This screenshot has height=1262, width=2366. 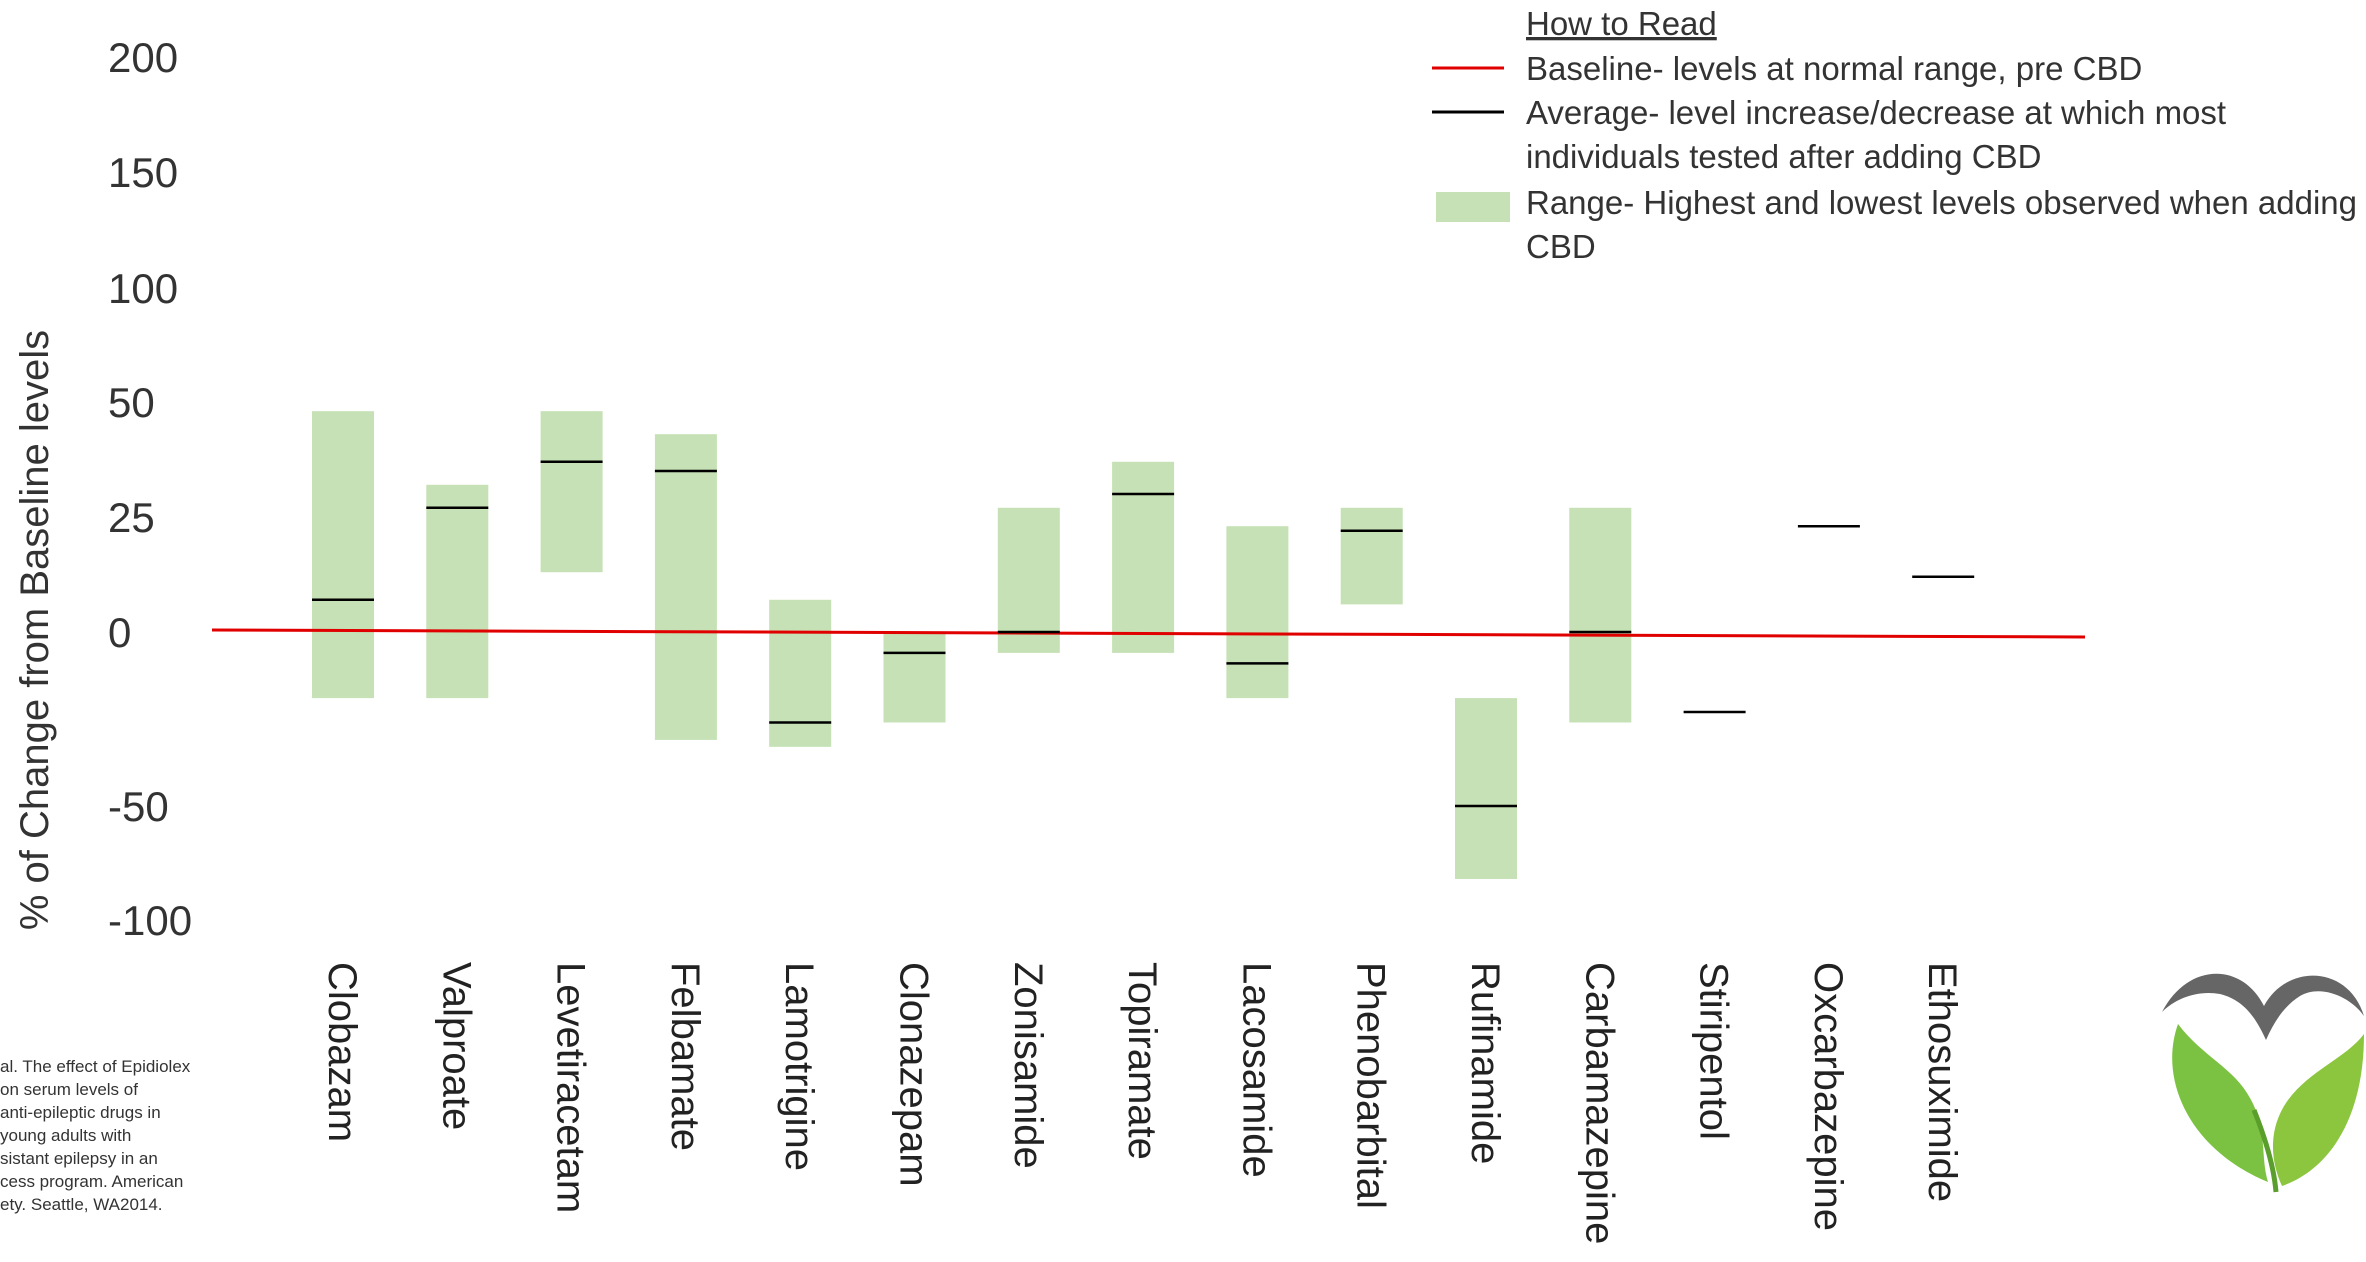 I want to click on legend-range-text-2: CBD, so click(x=1561, y=246).